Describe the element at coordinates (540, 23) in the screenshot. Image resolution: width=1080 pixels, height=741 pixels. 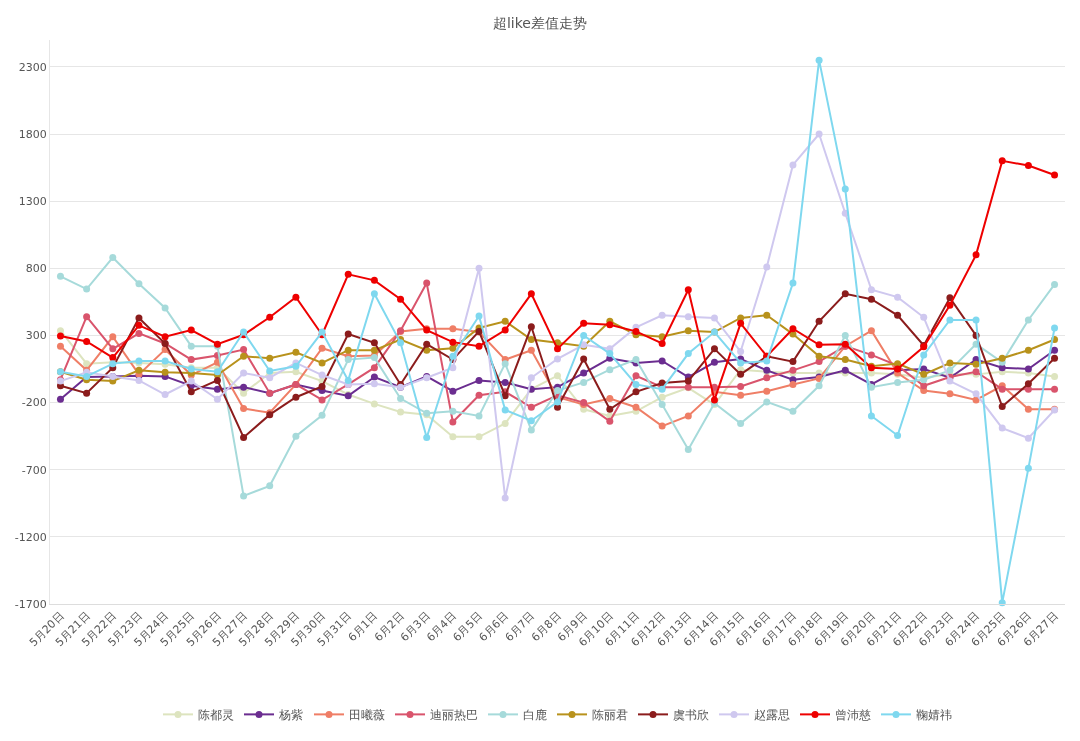
I see `chart-title: 超like差值走势` at that location.